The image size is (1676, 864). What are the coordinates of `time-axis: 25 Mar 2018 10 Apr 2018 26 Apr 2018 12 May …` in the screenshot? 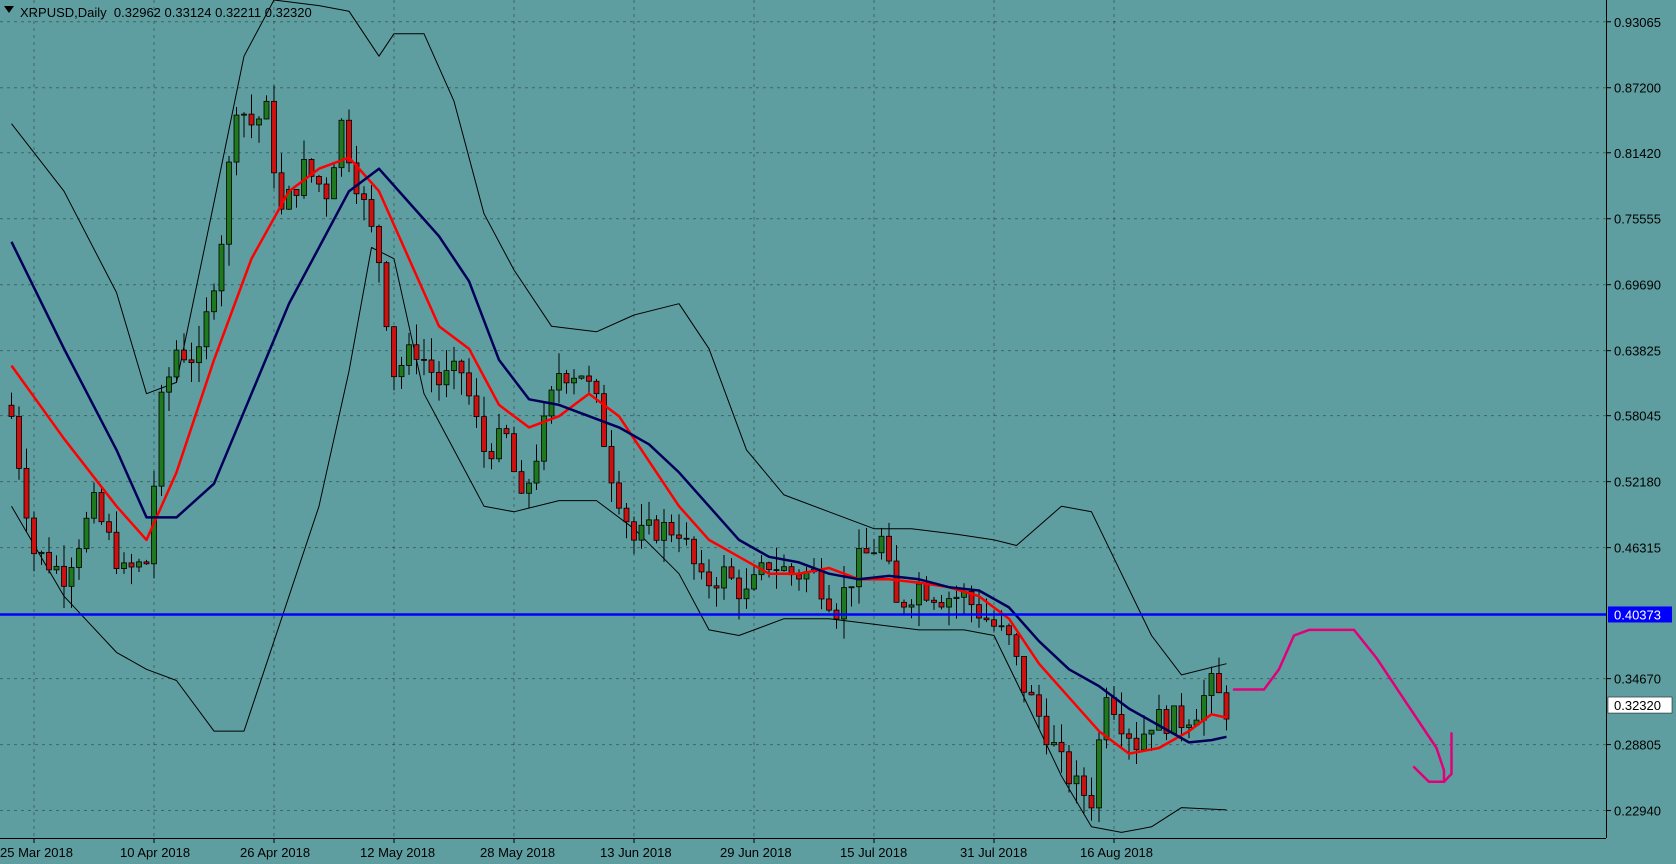 It's located at (576, 849).